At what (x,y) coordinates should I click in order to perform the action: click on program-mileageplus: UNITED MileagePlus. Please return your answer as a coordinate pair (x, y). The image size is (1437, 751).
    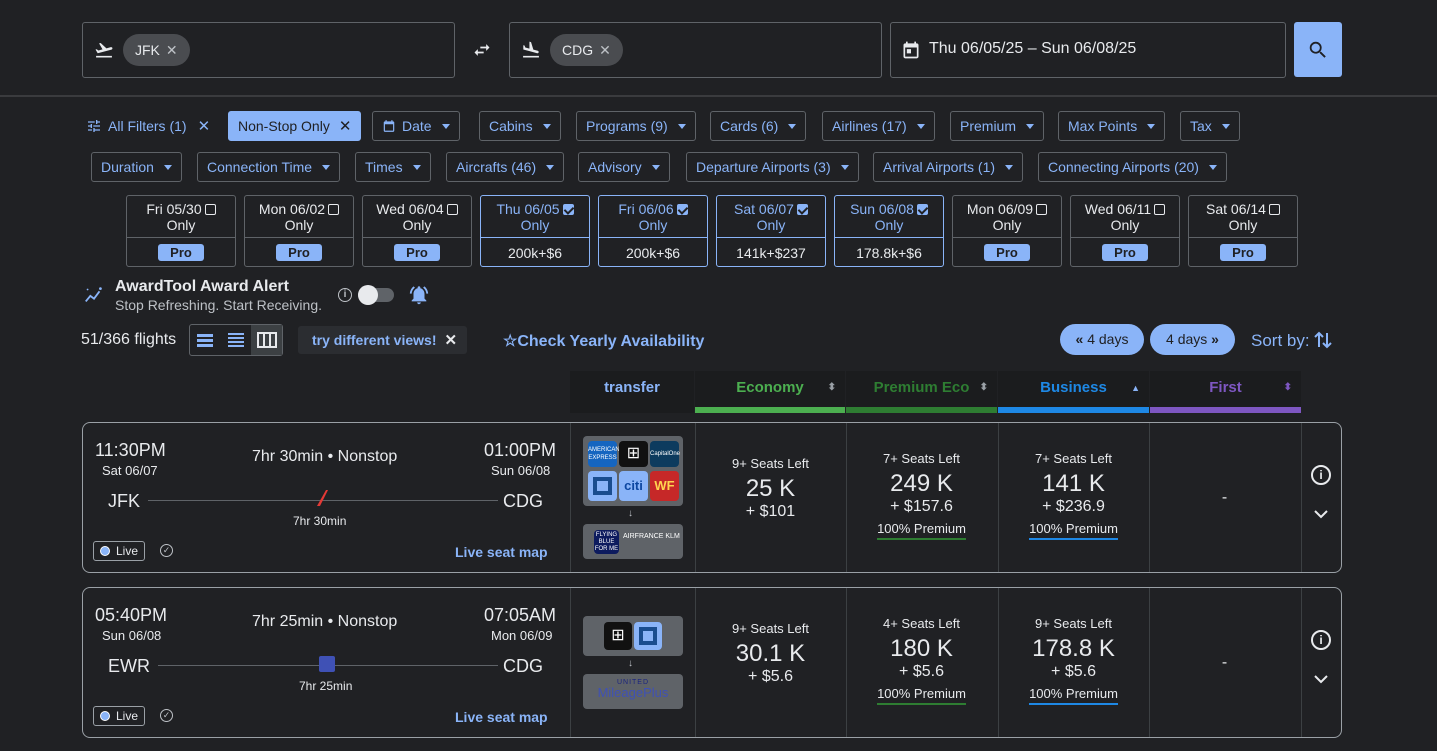
    Looking at the image, I should click on (633, 691).